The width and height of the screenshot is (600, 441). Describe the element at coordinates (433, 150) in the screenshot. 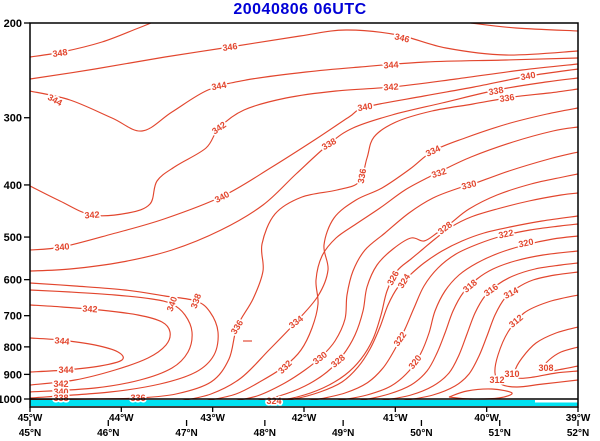

I see `contour-label: 334` at that location.